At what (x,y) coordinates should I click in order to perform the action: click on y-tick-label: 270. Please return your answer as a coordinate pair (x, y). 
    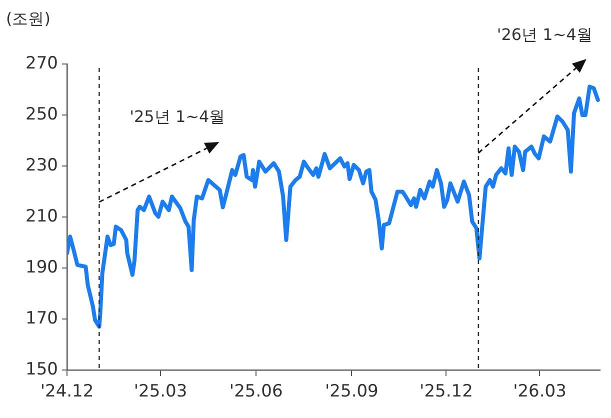
    Looking at the image, I should click on (42, 63).